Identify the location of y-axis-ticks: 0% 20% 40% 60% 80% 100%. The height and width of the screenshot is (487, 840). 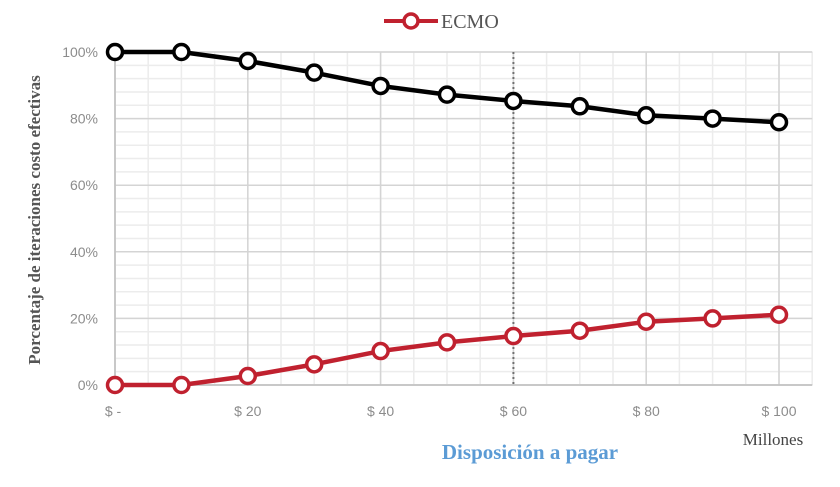
(80, 218).